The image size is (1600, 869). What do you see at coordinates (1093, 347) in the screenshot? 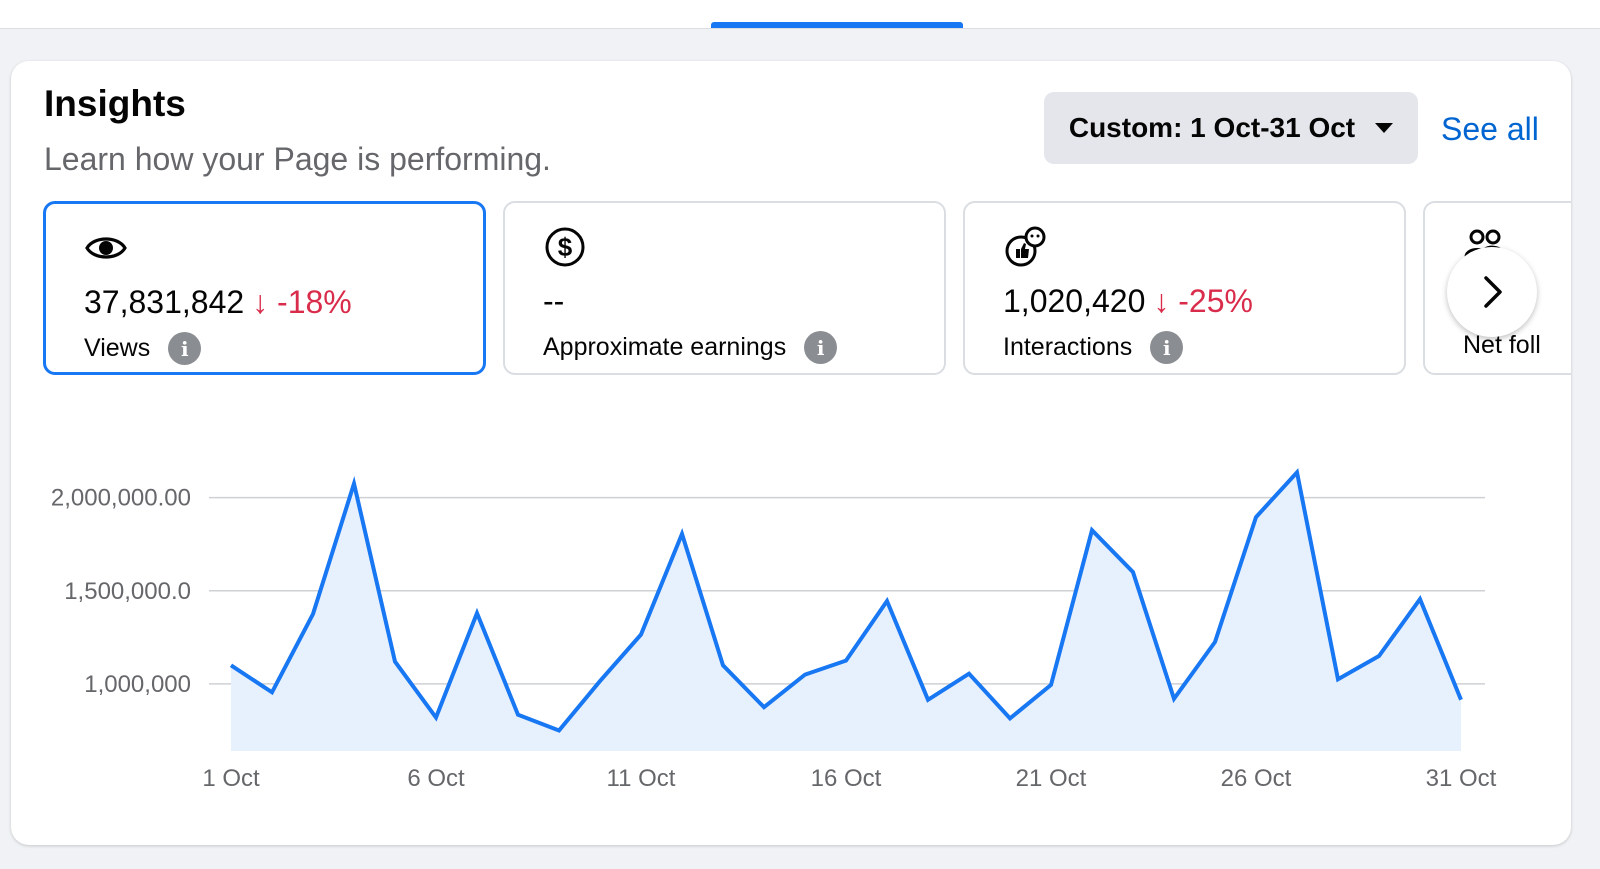
I see `metric-label: Interactions i` at bounding box center [1093, 347].